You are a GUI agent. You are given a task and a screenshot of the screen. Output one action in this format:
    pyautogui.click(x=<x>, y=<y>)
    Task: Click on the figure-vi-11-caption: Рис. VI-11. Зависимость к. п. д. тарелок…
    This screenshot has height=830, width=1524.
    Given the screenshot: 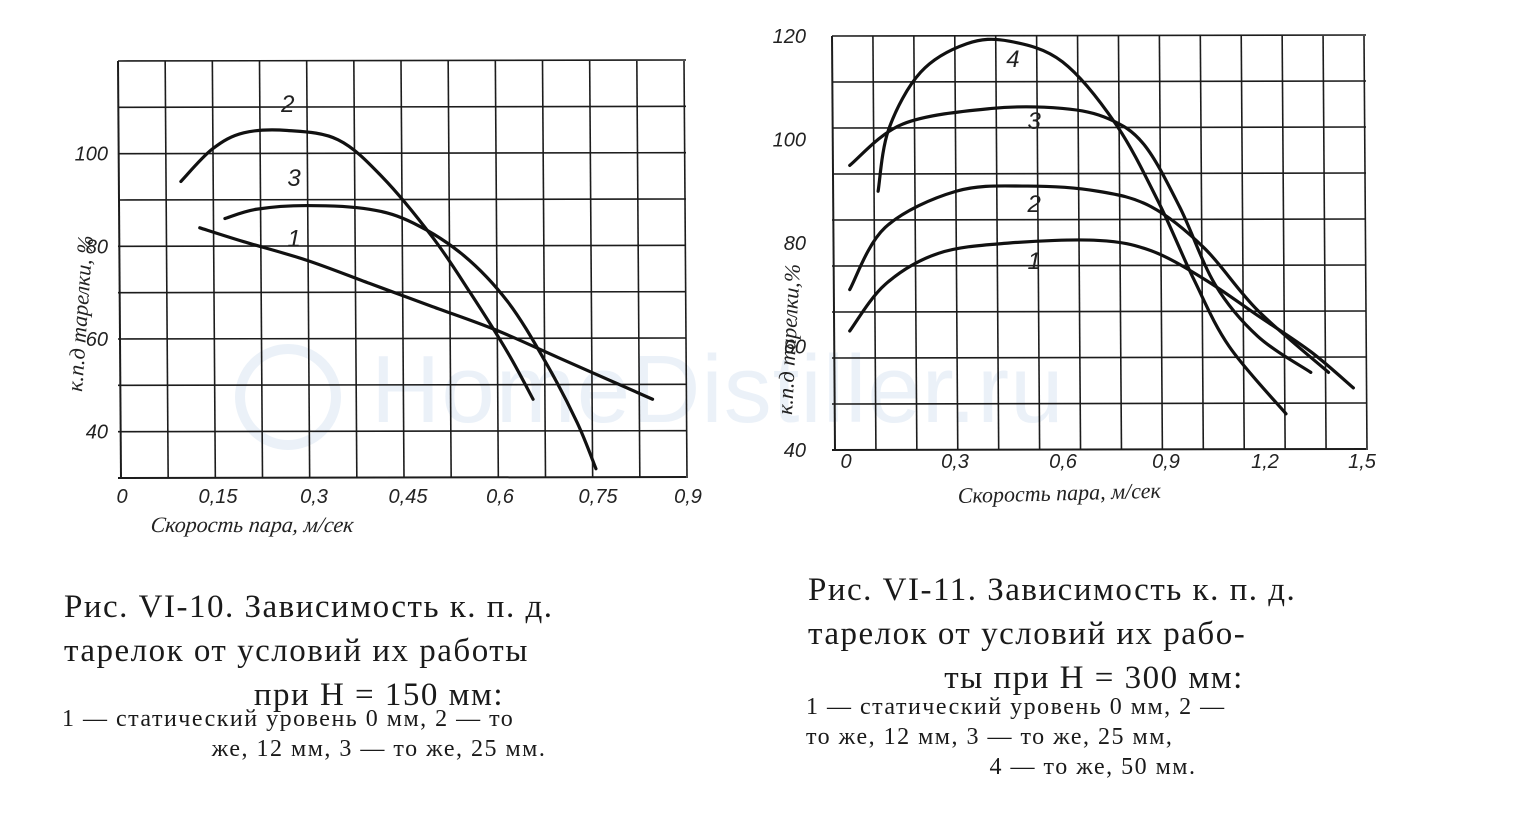 What is the action you would take?
    pyautogui.click(x=1094, y=634)
    